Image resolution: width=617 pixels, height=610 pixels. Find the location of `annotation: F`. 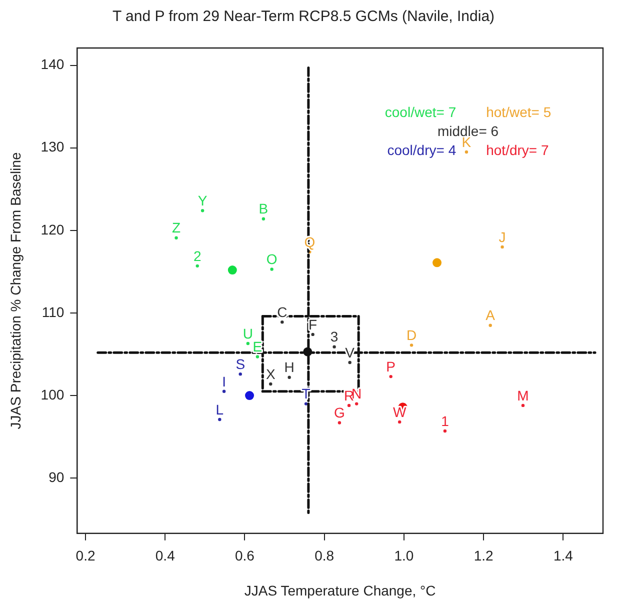

annotation: F is located at coordinates (313, 324).